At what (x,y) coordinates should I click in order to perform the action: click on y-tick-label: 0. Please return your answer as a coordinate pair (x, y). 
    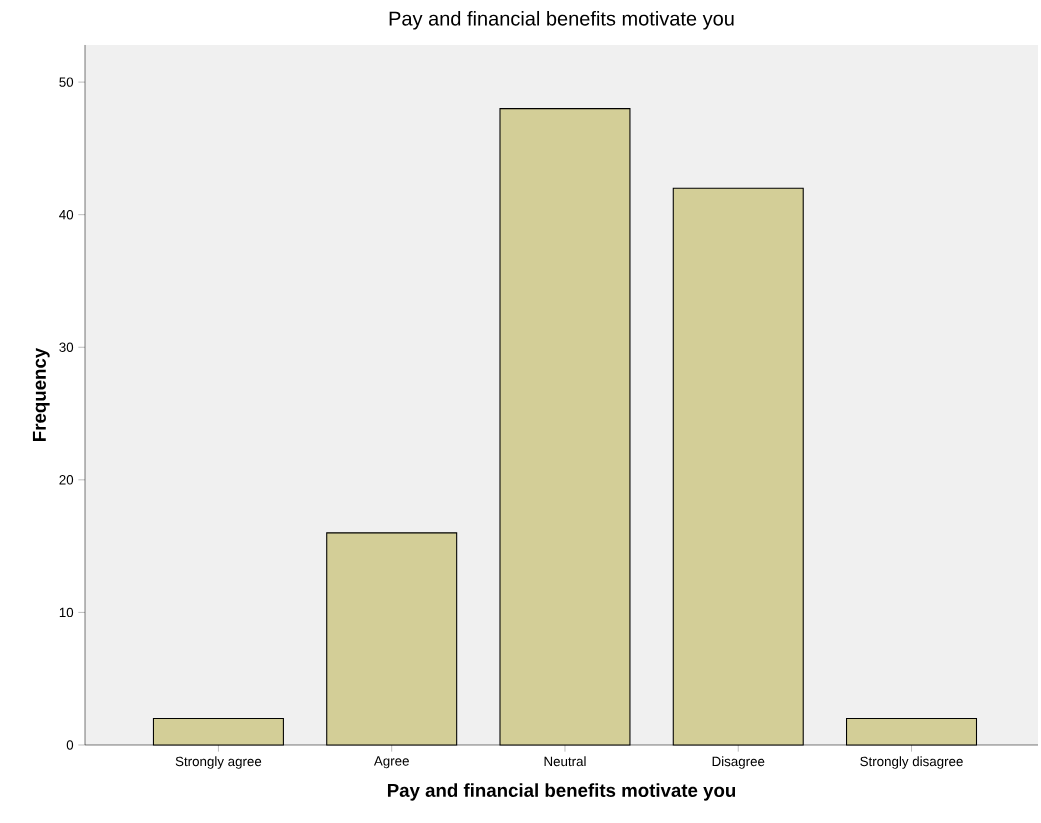
    Looking at the image, I should click on (70, 745).